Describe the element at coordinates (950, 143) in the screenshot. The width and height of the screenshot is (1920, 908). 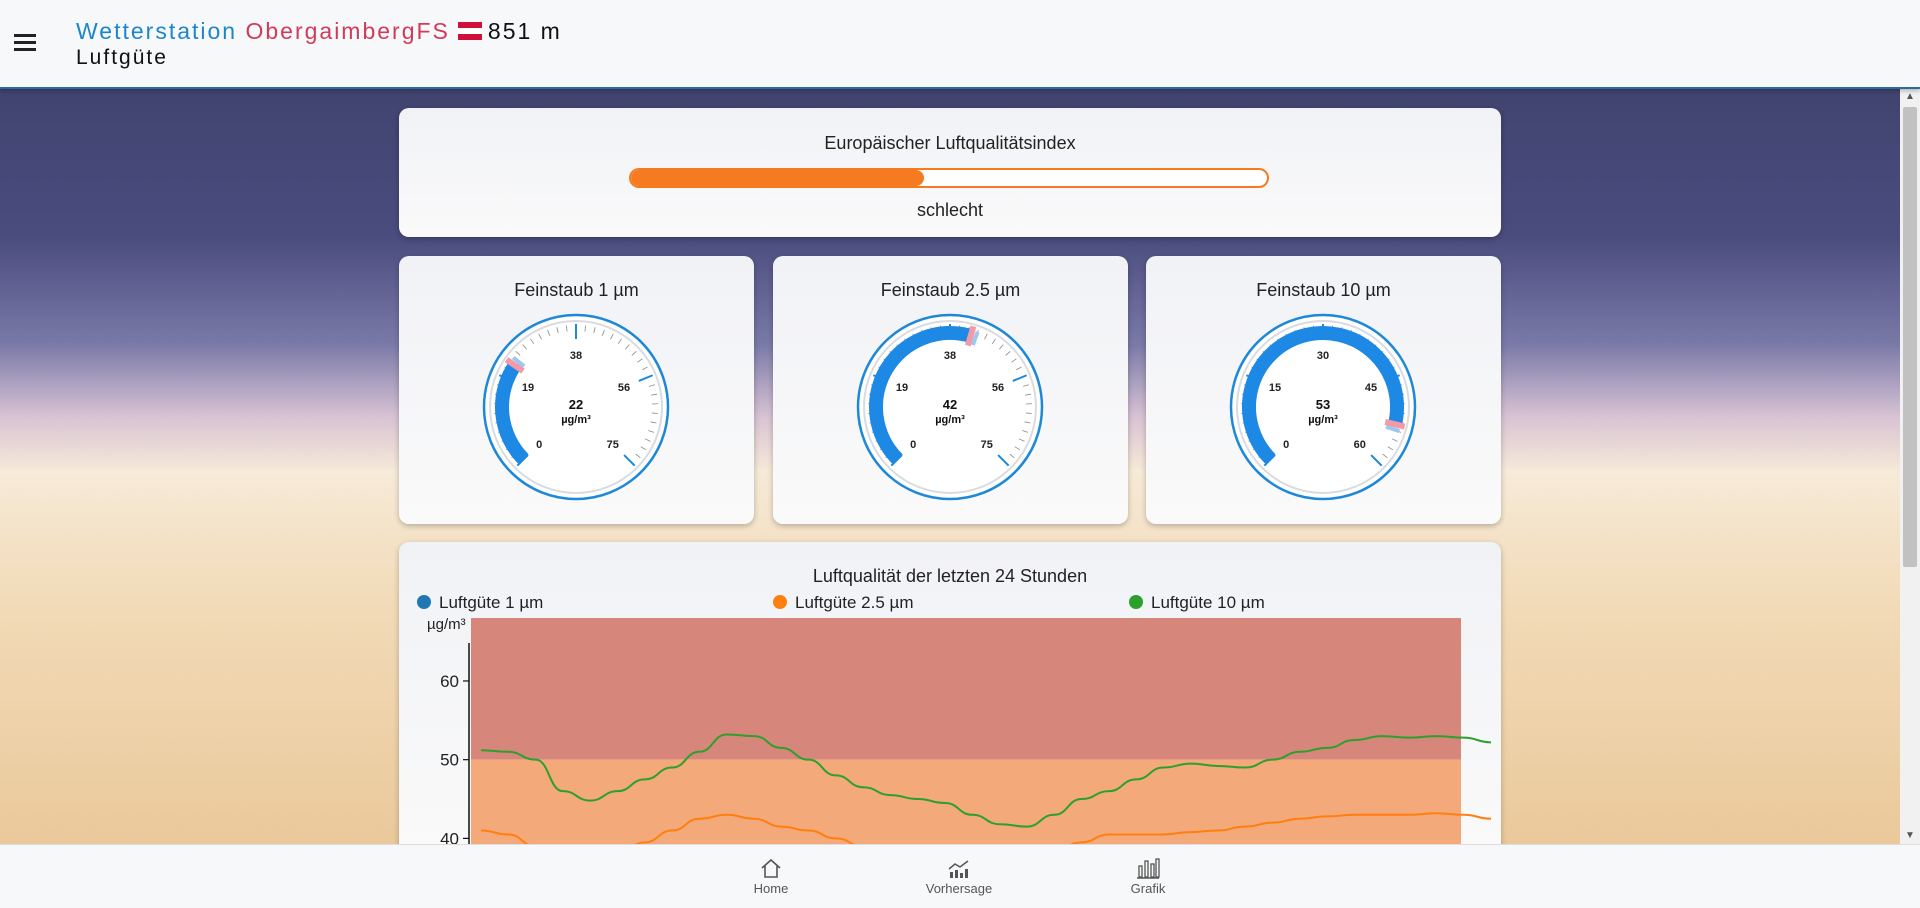
I see `aqi-title: Europäischer Luftqualitätsindex` at that location.